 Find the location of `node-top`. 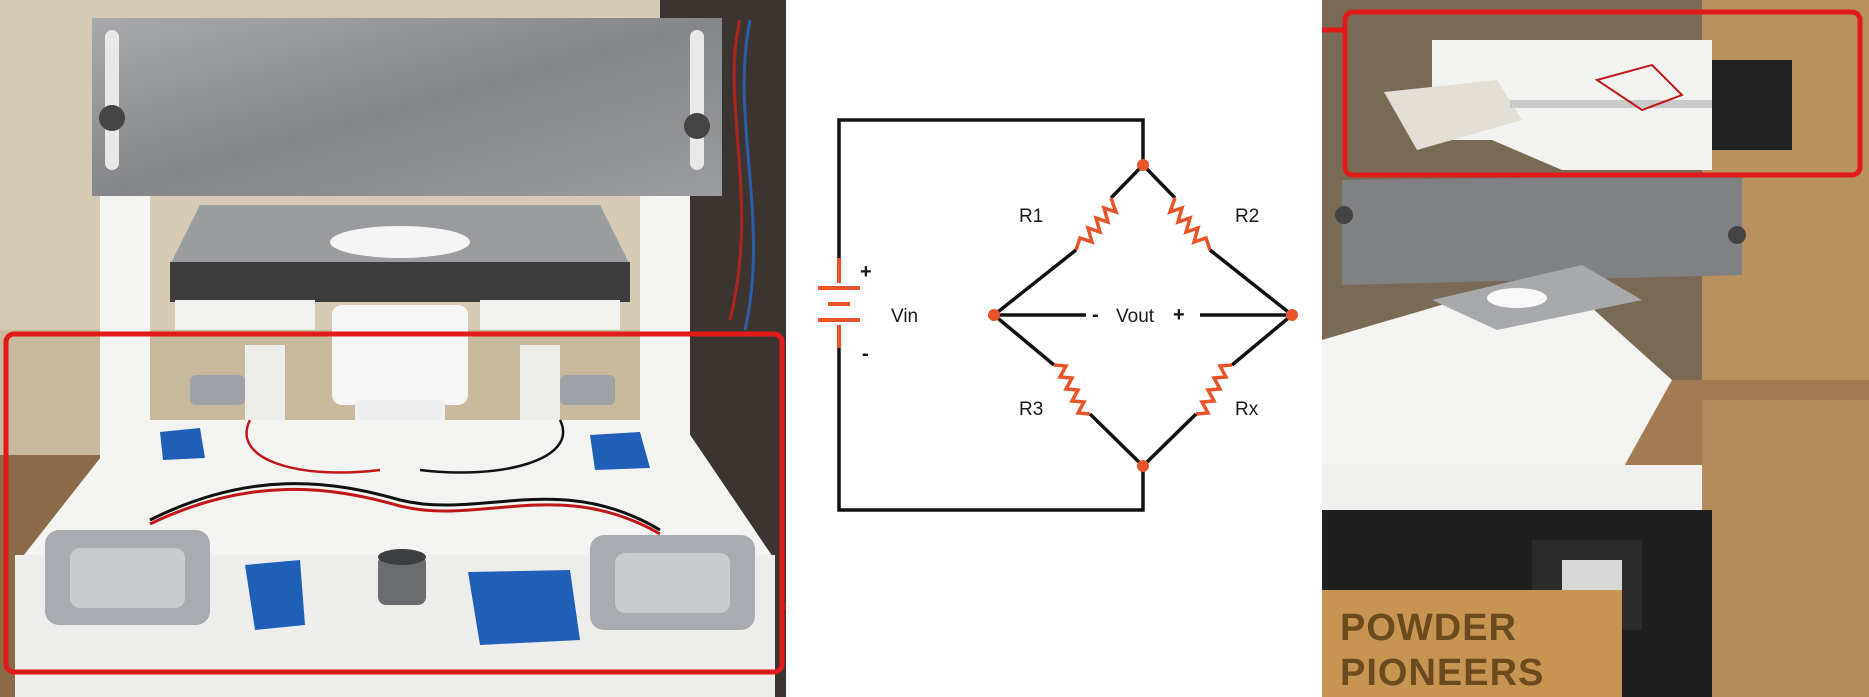

node-top is located at coordinates (1143, 165).